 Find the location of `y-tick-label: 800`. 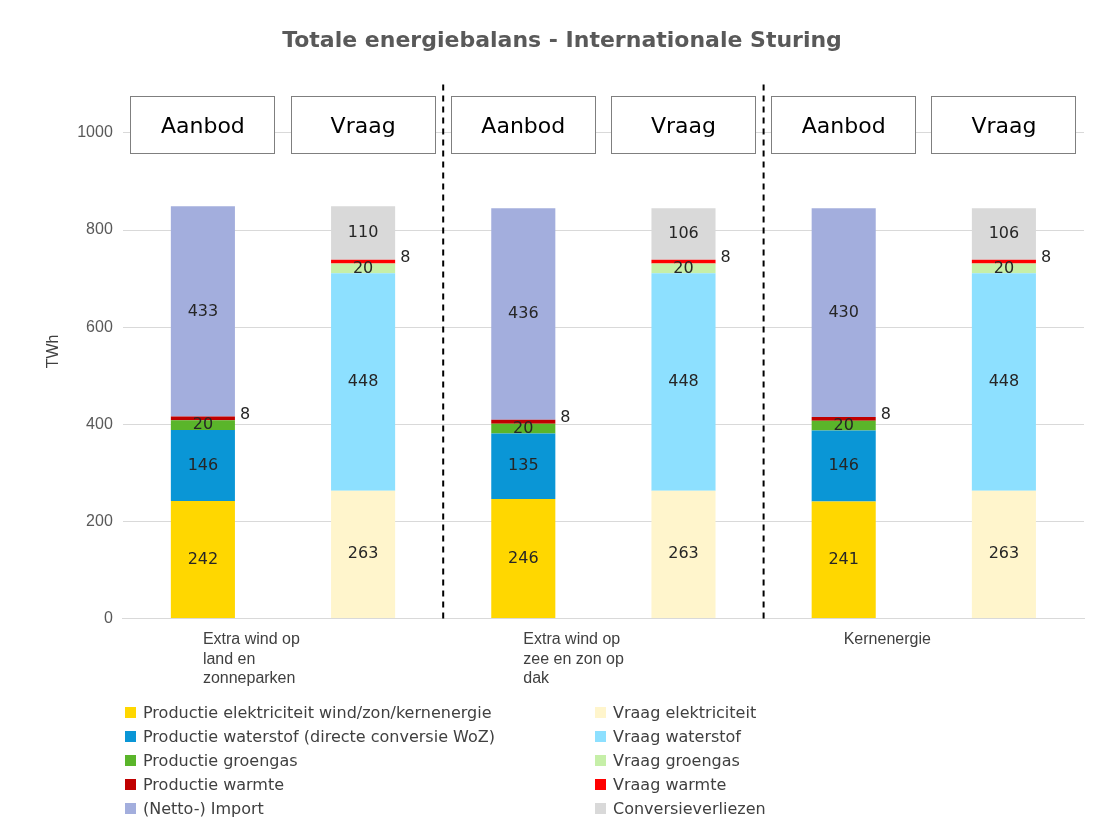

y-tick-label: 800 is located at coordinates (99, 229).